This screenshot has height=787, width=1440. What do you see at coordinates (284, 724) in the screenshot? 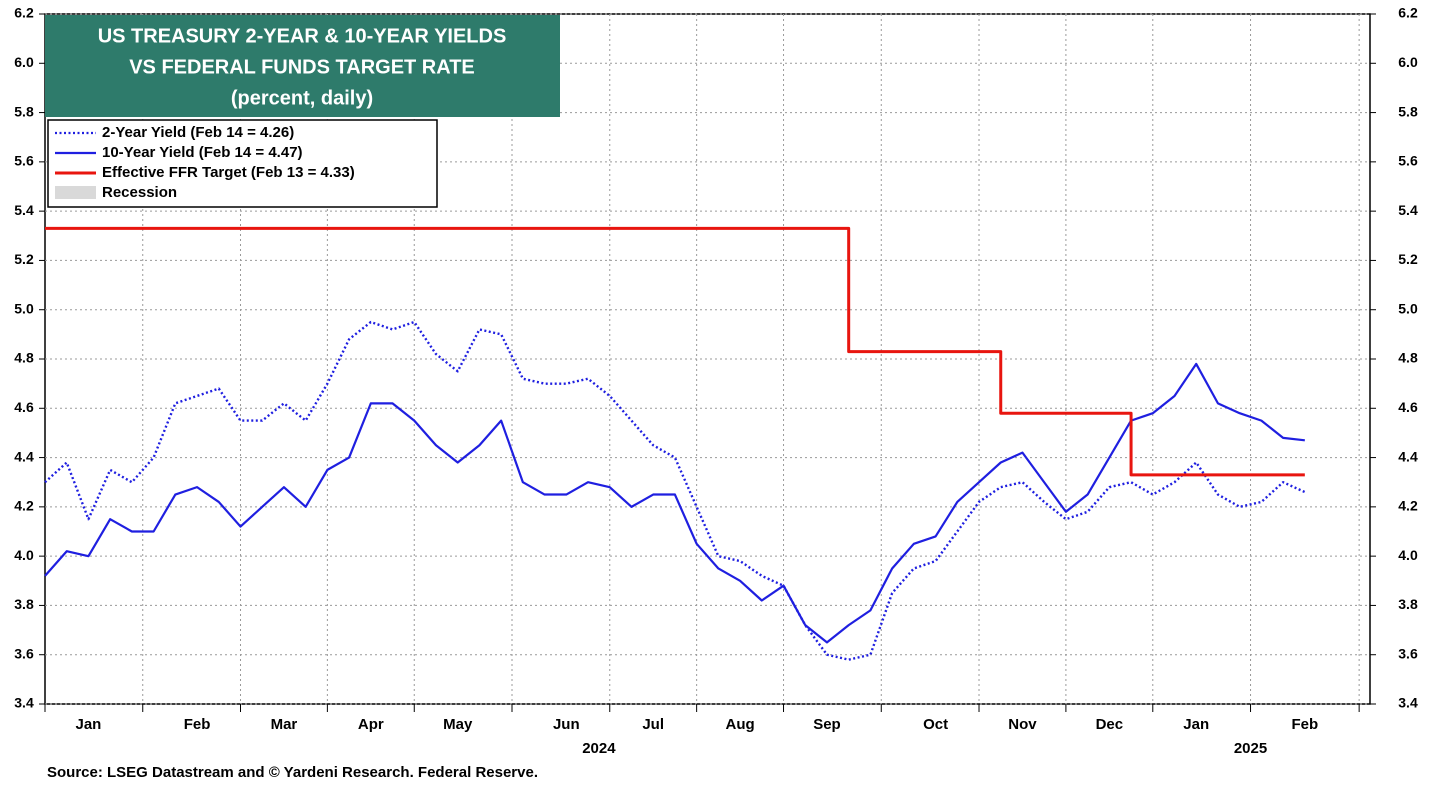
I see `x-tick-label: Mar` at bounding box center [284, 724].